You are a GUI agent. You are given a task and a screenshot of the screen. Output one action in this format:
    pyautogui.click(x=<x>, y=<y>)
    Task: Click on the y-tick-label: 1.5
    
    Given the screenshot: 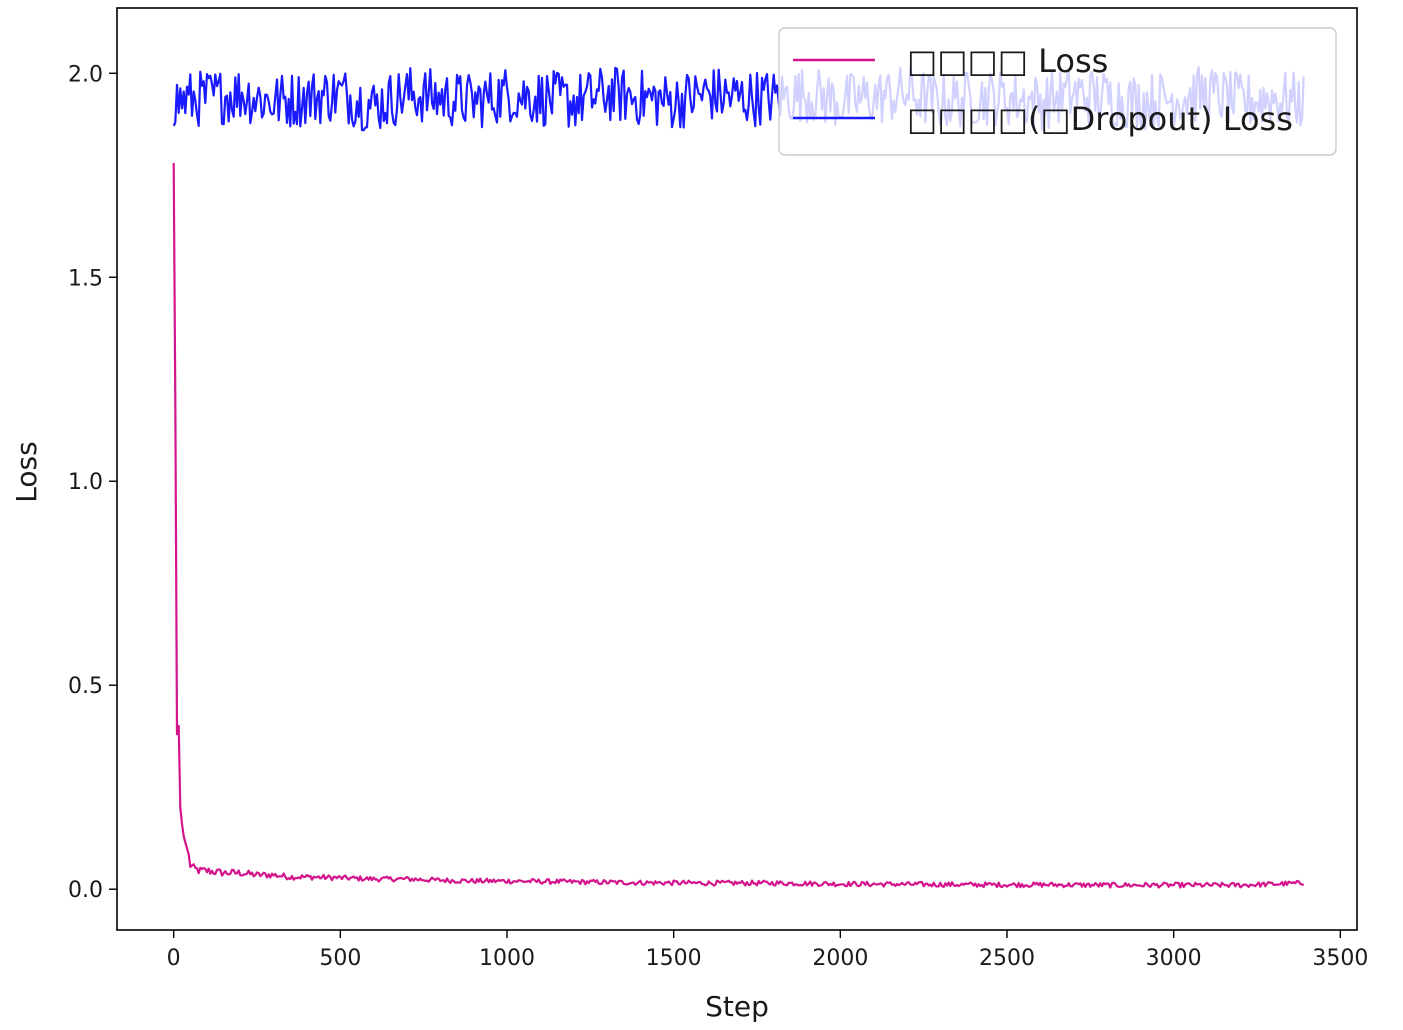 What is the action you would take?
    pyautogui.click(x=85, y=278)
    